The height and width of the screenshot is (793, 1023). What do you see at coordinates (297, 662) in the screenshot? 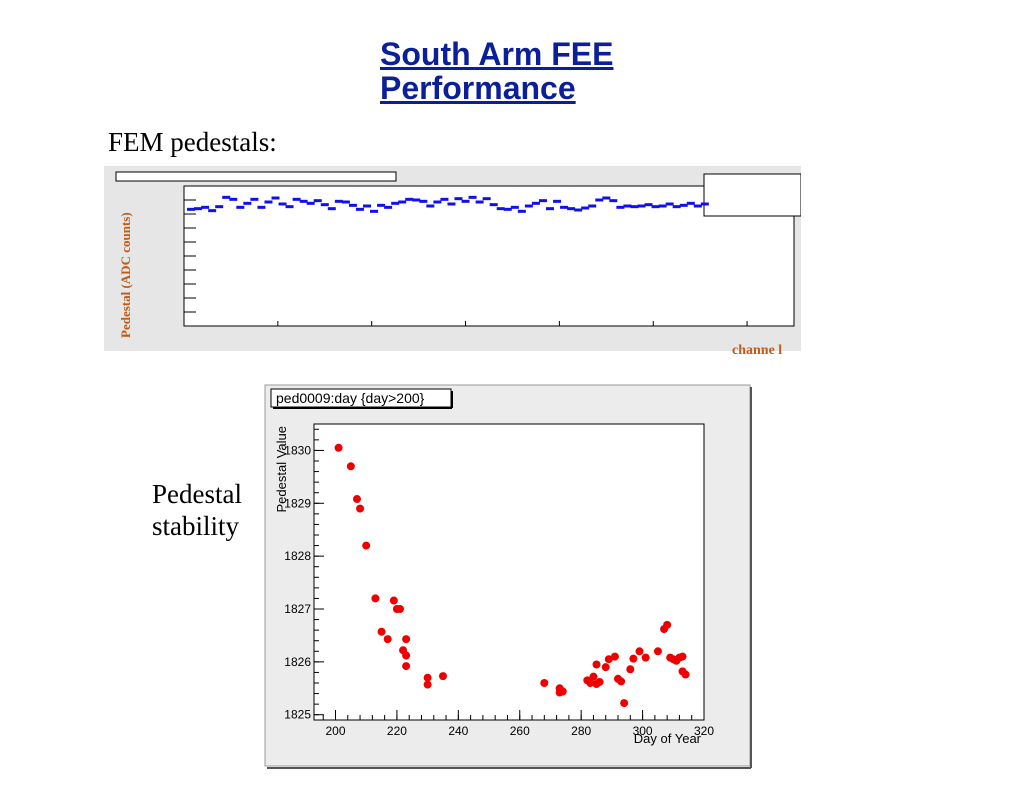
I see `chart2-y-tick-label: 1826` at bounding box center [297, 662].